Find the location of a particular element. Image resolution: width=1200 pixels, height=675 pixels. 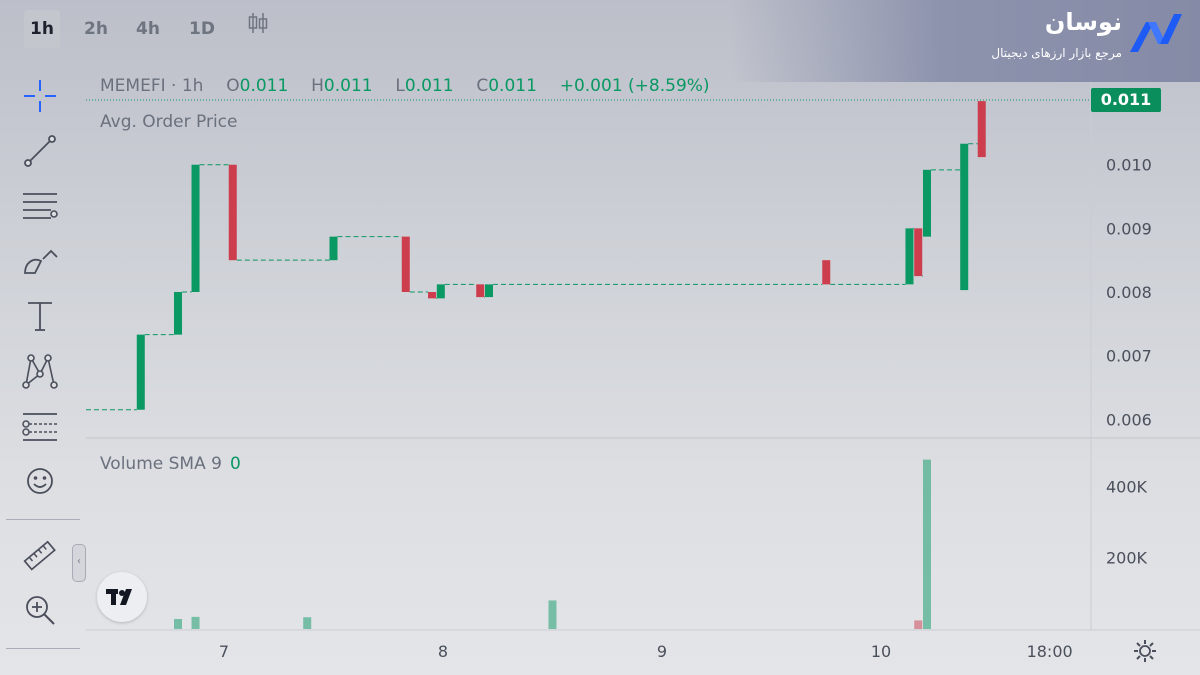

pattern-icon is located at coordinates (40, 371).